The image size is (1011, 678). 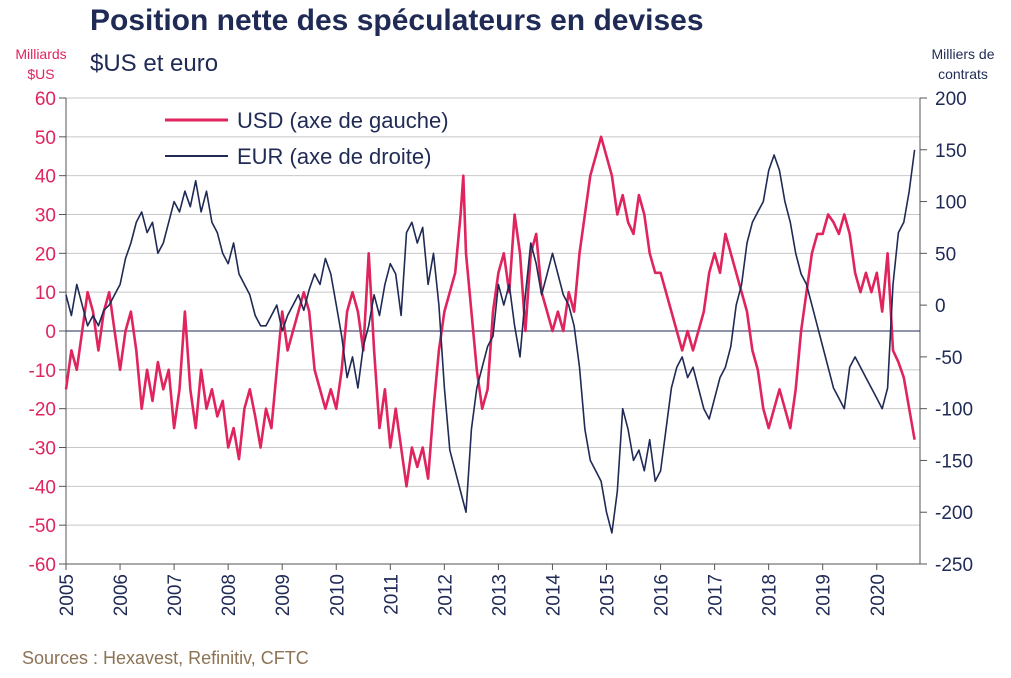 What do you see at coordinates (954, 410) in the screenshot?
I see `right-tick-label-6: -100` at bounding box center [954, 410].